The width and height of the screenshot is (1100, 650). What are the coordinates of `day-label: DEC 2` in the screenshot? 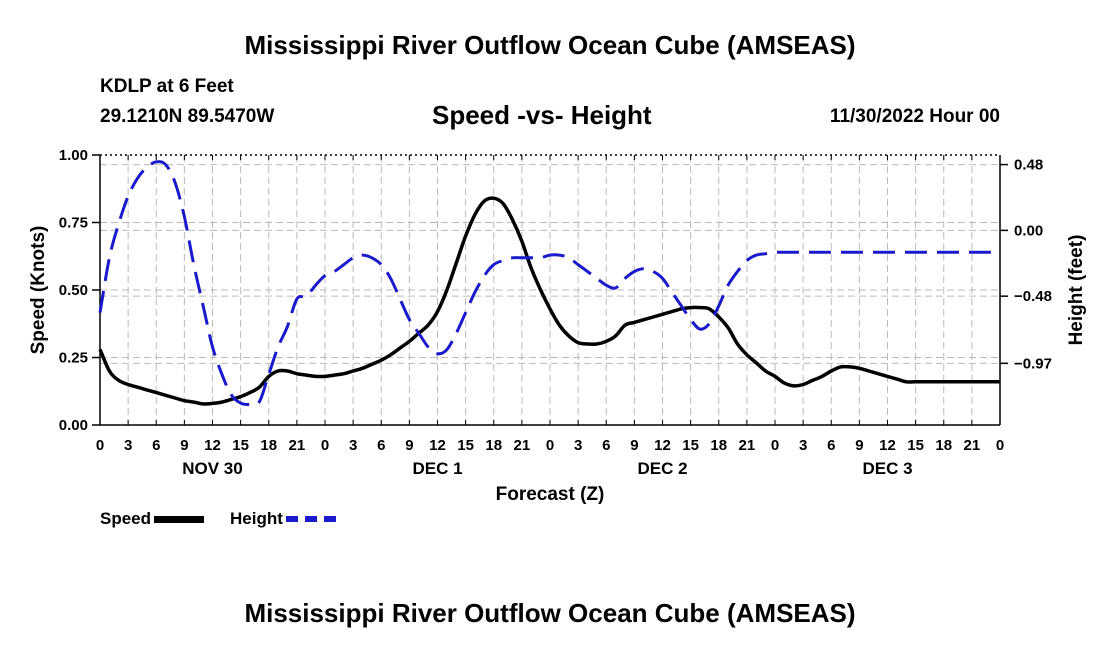 It's located at (662, 468).